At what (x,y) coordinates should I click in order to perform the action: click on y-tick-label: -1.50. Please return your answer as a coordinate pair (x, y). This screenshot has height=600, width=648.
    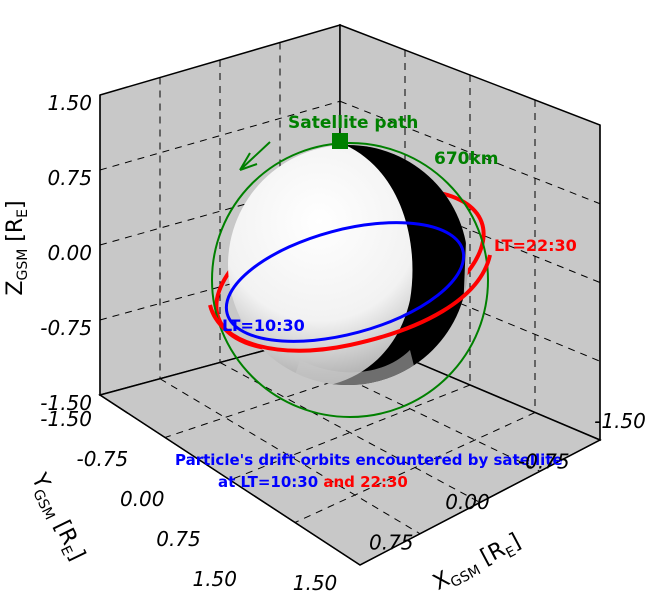
    Looking at the image, I should click on (66, 419).